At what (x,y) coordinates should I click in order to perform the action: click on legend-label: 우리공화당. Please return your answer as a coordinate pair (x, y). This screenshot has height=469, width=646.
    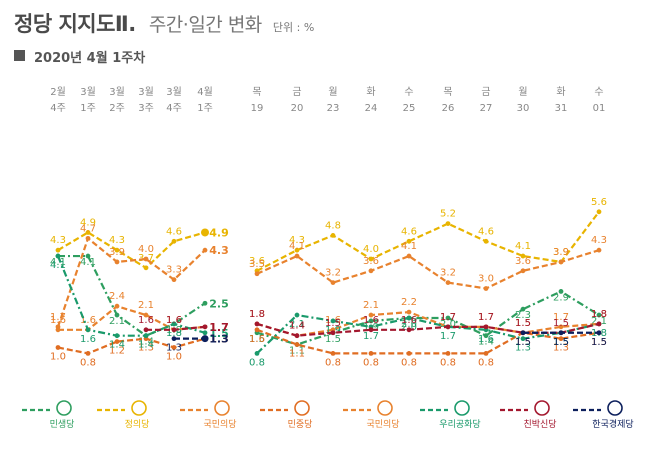
    Looking at the image, I should click on (459, 424).